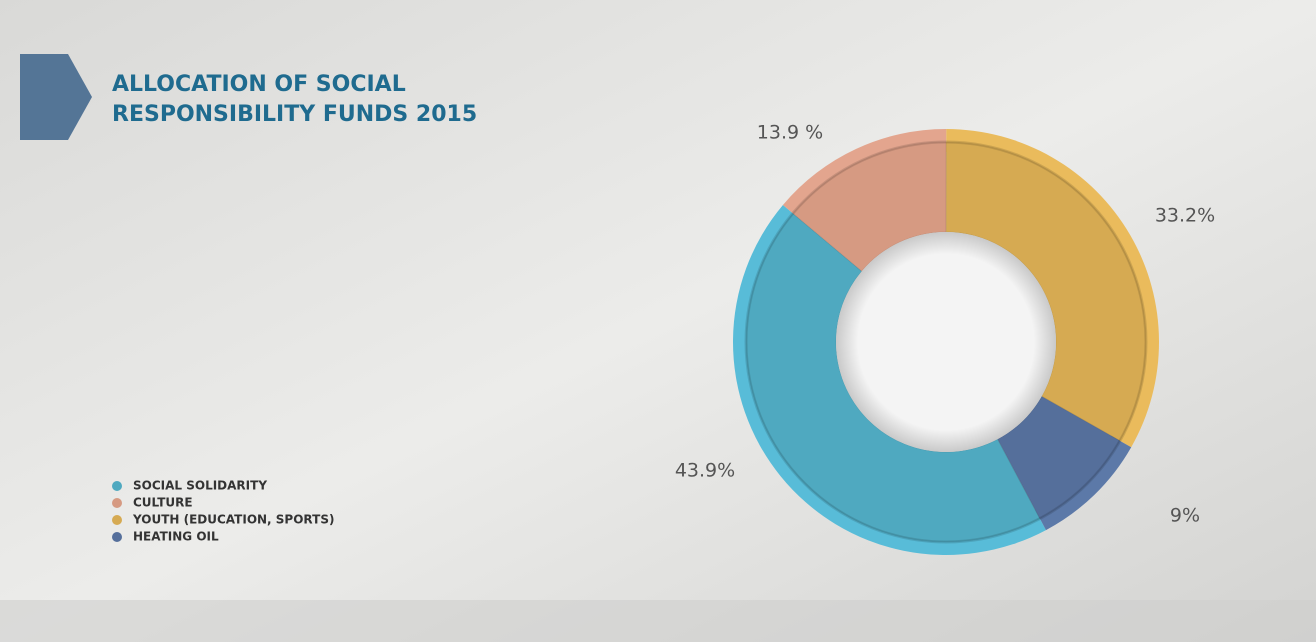 This screenshot has width=1316, height=642. I want to click on legend-label: HEATING OIL, so click(176, 537).